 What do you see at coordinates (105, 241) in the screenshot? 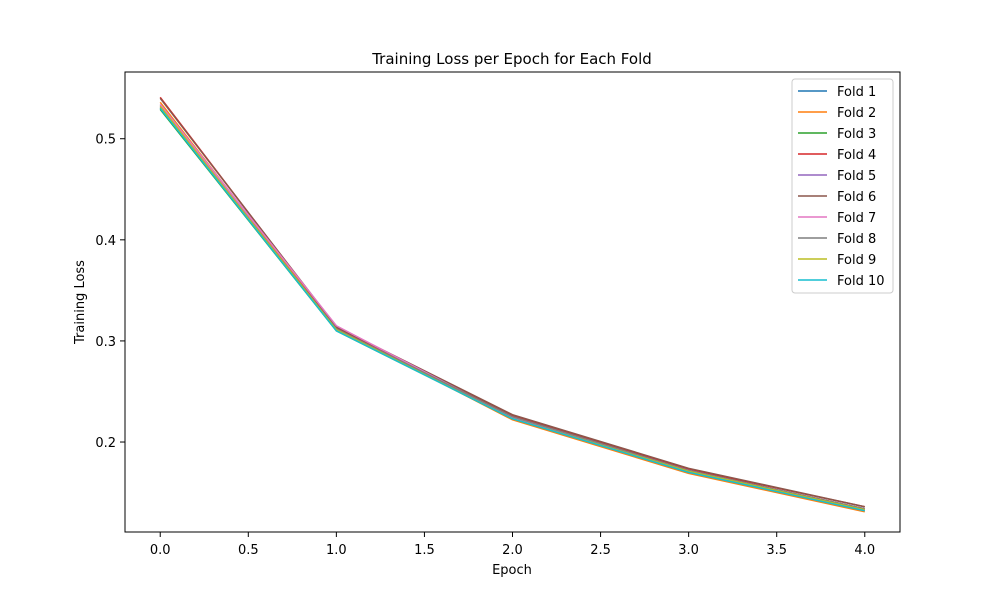
I see `y-tick-label: 0.4` at bounding box center [105, 241].